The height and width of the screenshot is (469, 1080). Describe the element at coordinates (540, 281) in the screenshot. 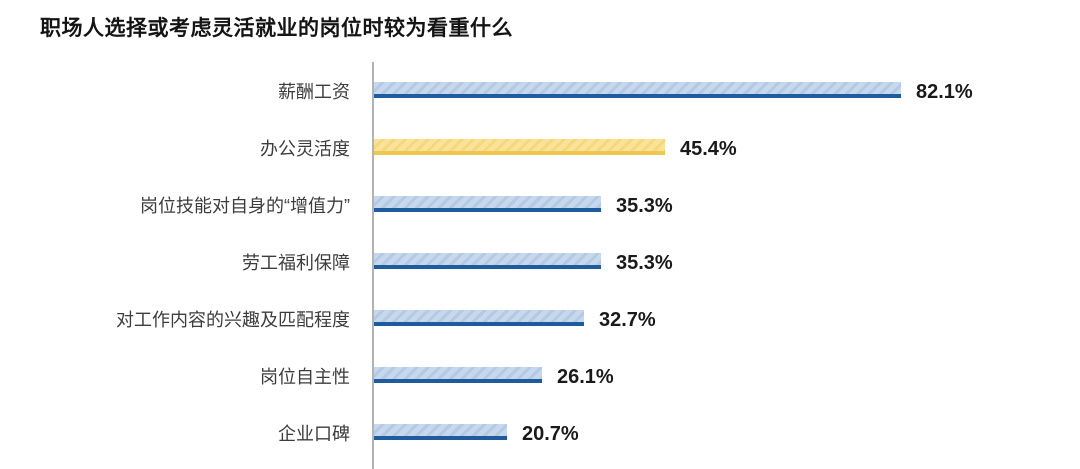

I see `bar-row: 劳工福利保障 35.3%` at that location.